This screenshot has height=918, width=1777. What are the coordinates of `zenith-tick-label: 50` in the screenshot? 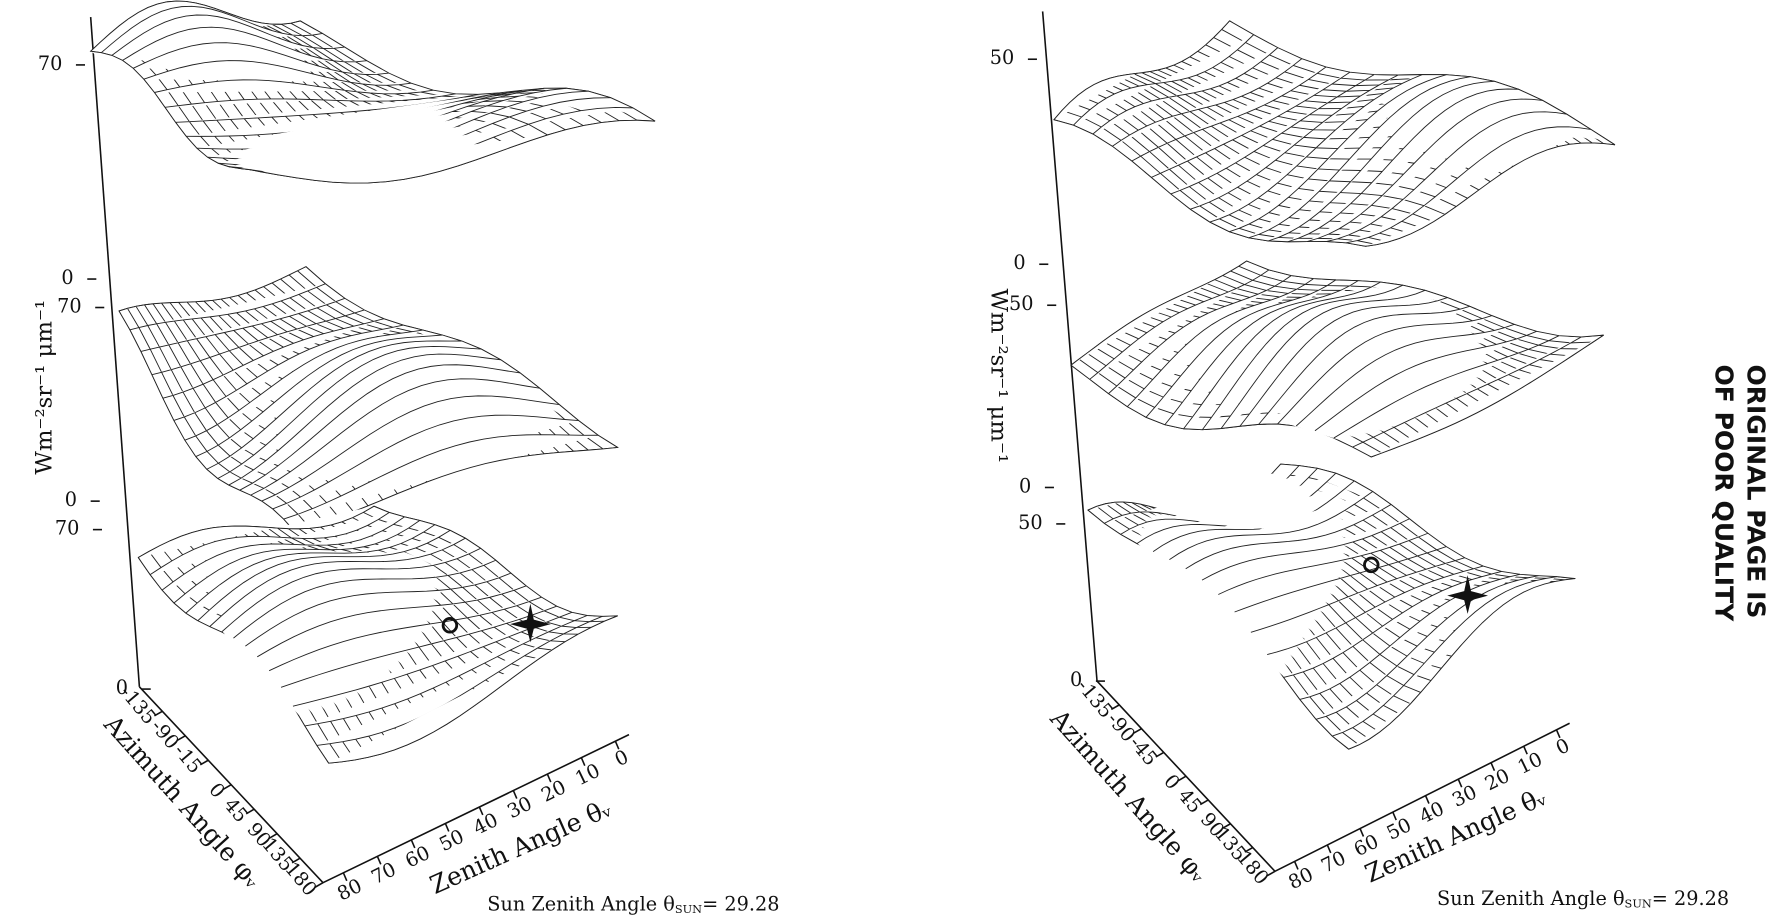 It's located at (451, 841).